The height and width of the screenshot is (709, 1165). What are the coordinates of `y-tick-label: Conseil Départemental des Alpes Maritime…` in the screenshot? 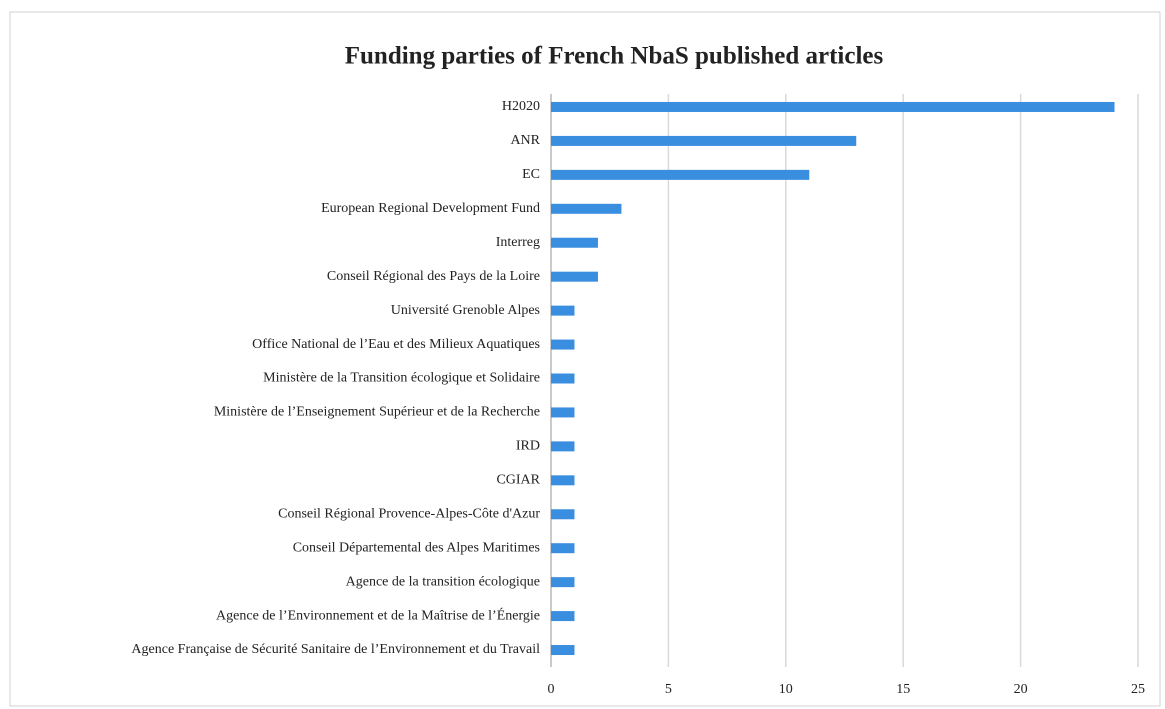 It's located at (416, 547).